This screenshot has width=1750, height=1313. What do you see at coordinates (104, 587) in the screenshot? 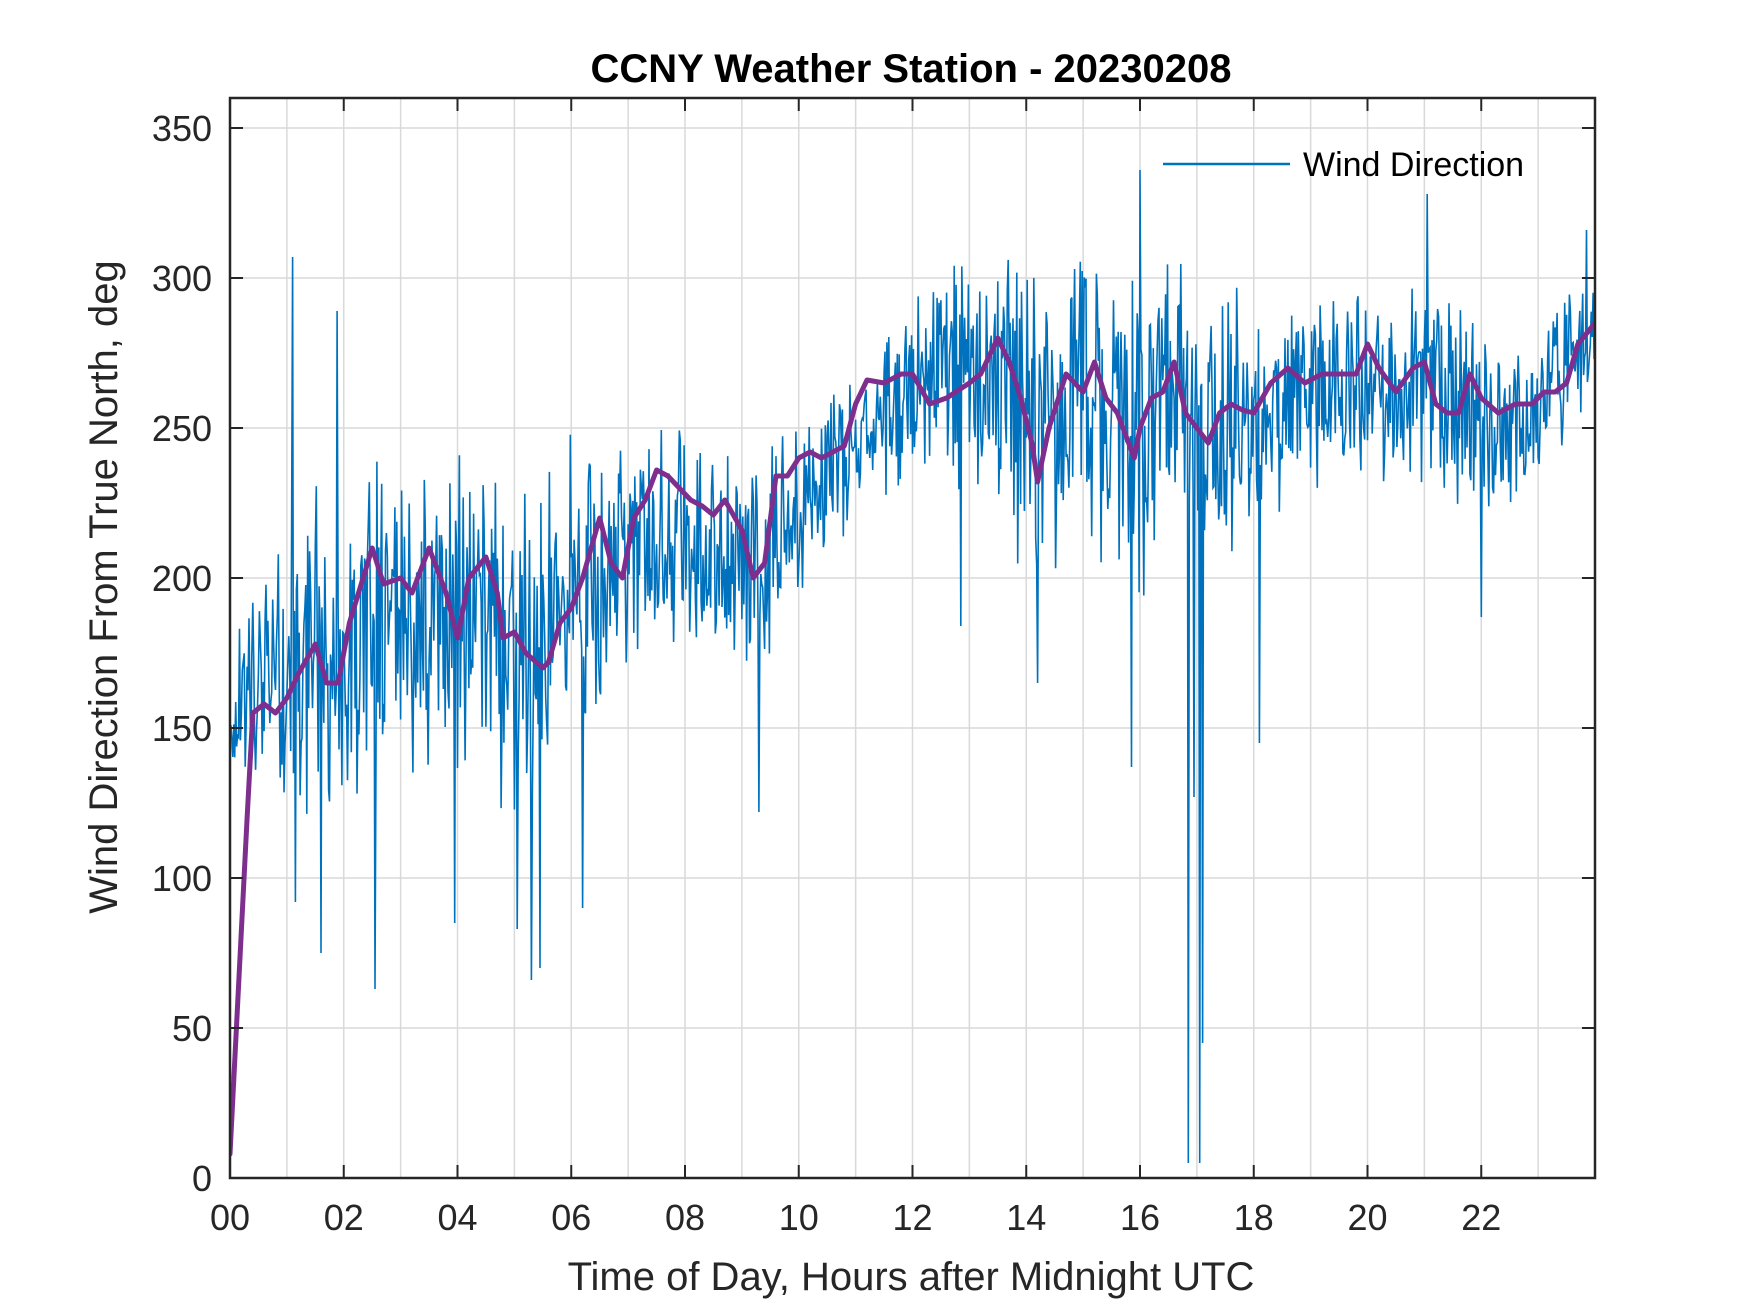
I see `y-axis-label: Wind Direction From True North, deg` at bounding box center [104, 587].